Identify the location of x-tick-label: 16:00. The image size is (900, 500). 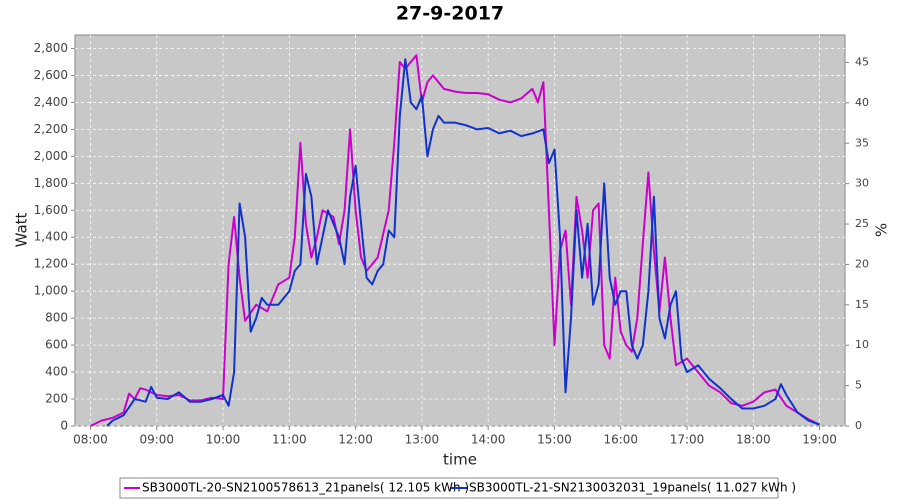
(620, 440).